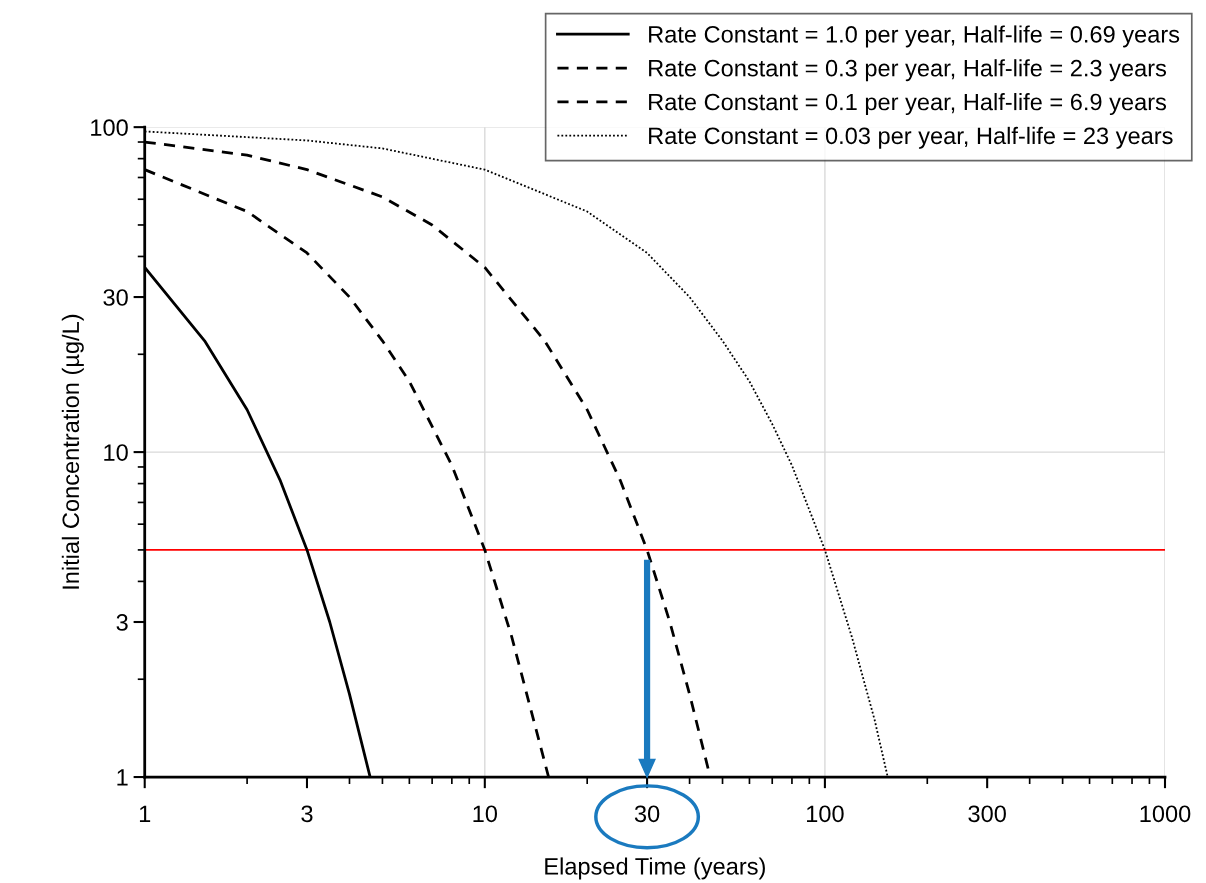 The width and height of the screenshot is (1206, 883). I want to click on x-tick-label: 1000, so click(1165, 814).